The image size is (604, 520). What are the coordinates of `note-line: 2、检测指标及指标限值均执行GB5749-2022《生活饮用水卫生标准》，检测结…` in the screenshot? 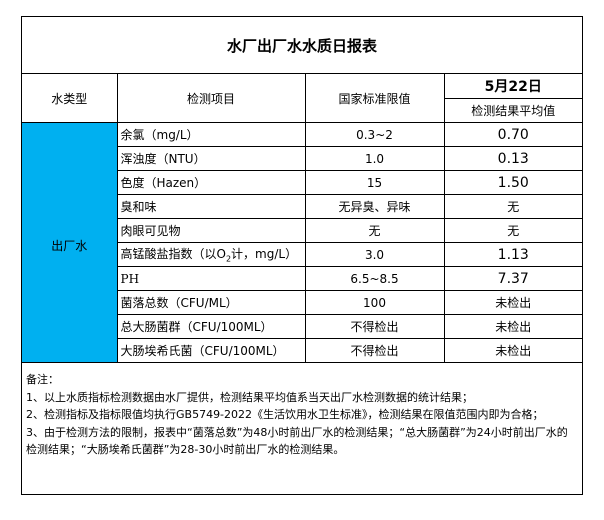 It's located at (285, 414).